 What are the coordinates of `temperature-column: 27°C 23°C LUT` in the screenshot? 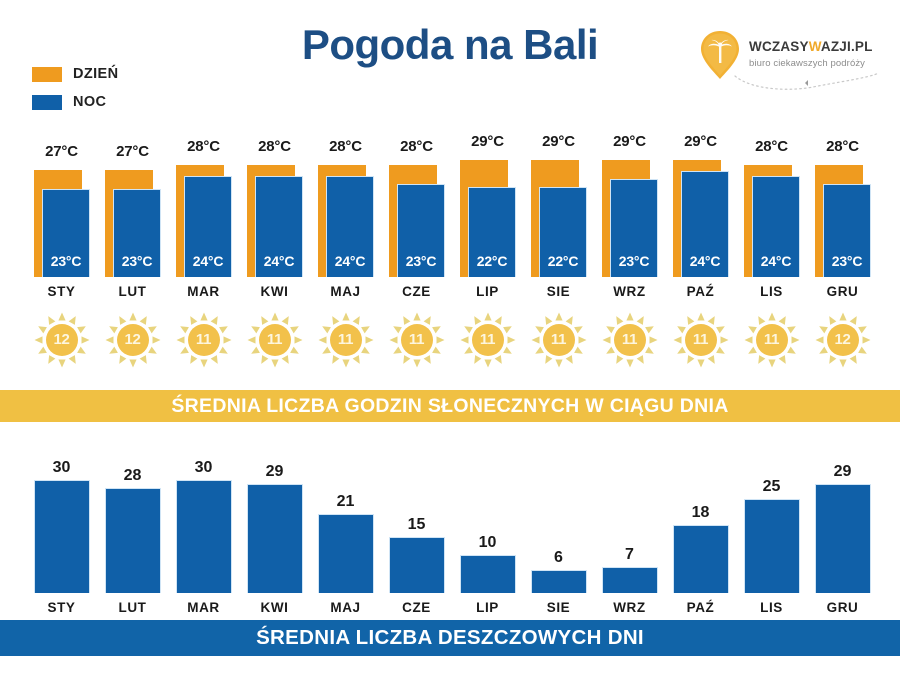 It's located at (132, 215).